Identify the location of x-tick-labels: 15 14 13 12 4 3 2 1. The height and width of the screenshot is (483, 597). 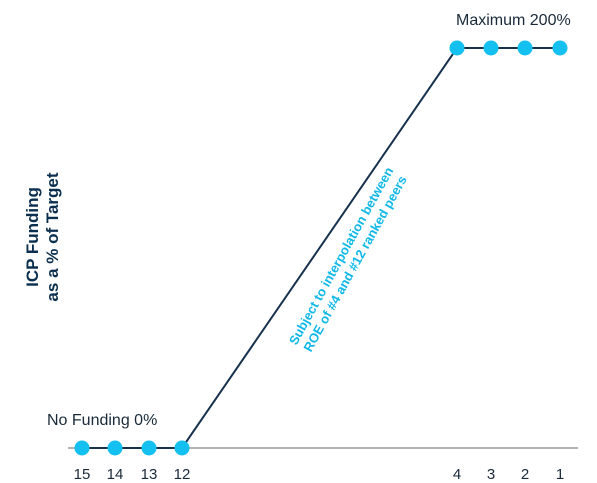
(319, 474).